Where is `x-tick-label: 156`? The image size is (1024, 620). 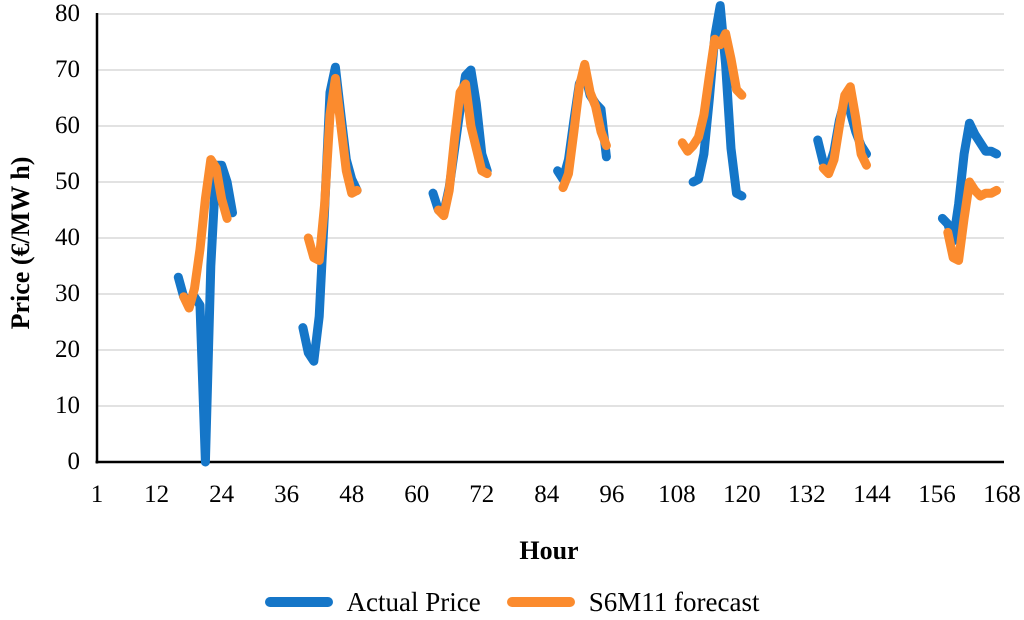 x-tick-label: 156 is located at coordinates (937, 494).